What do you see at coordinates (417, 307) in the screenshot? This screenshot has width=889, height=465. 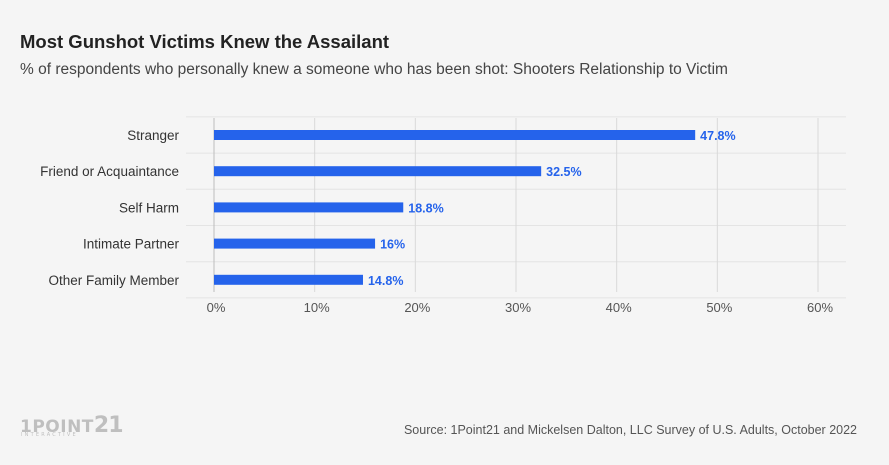 I see `x-tick-label: 20%` at bounding box center [417, 307].